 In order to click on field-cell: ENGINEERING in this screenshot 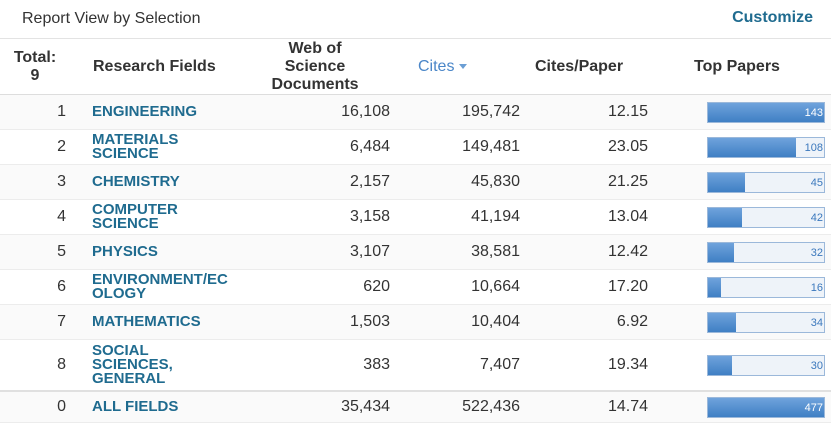, I will do `click(160, 112)`.